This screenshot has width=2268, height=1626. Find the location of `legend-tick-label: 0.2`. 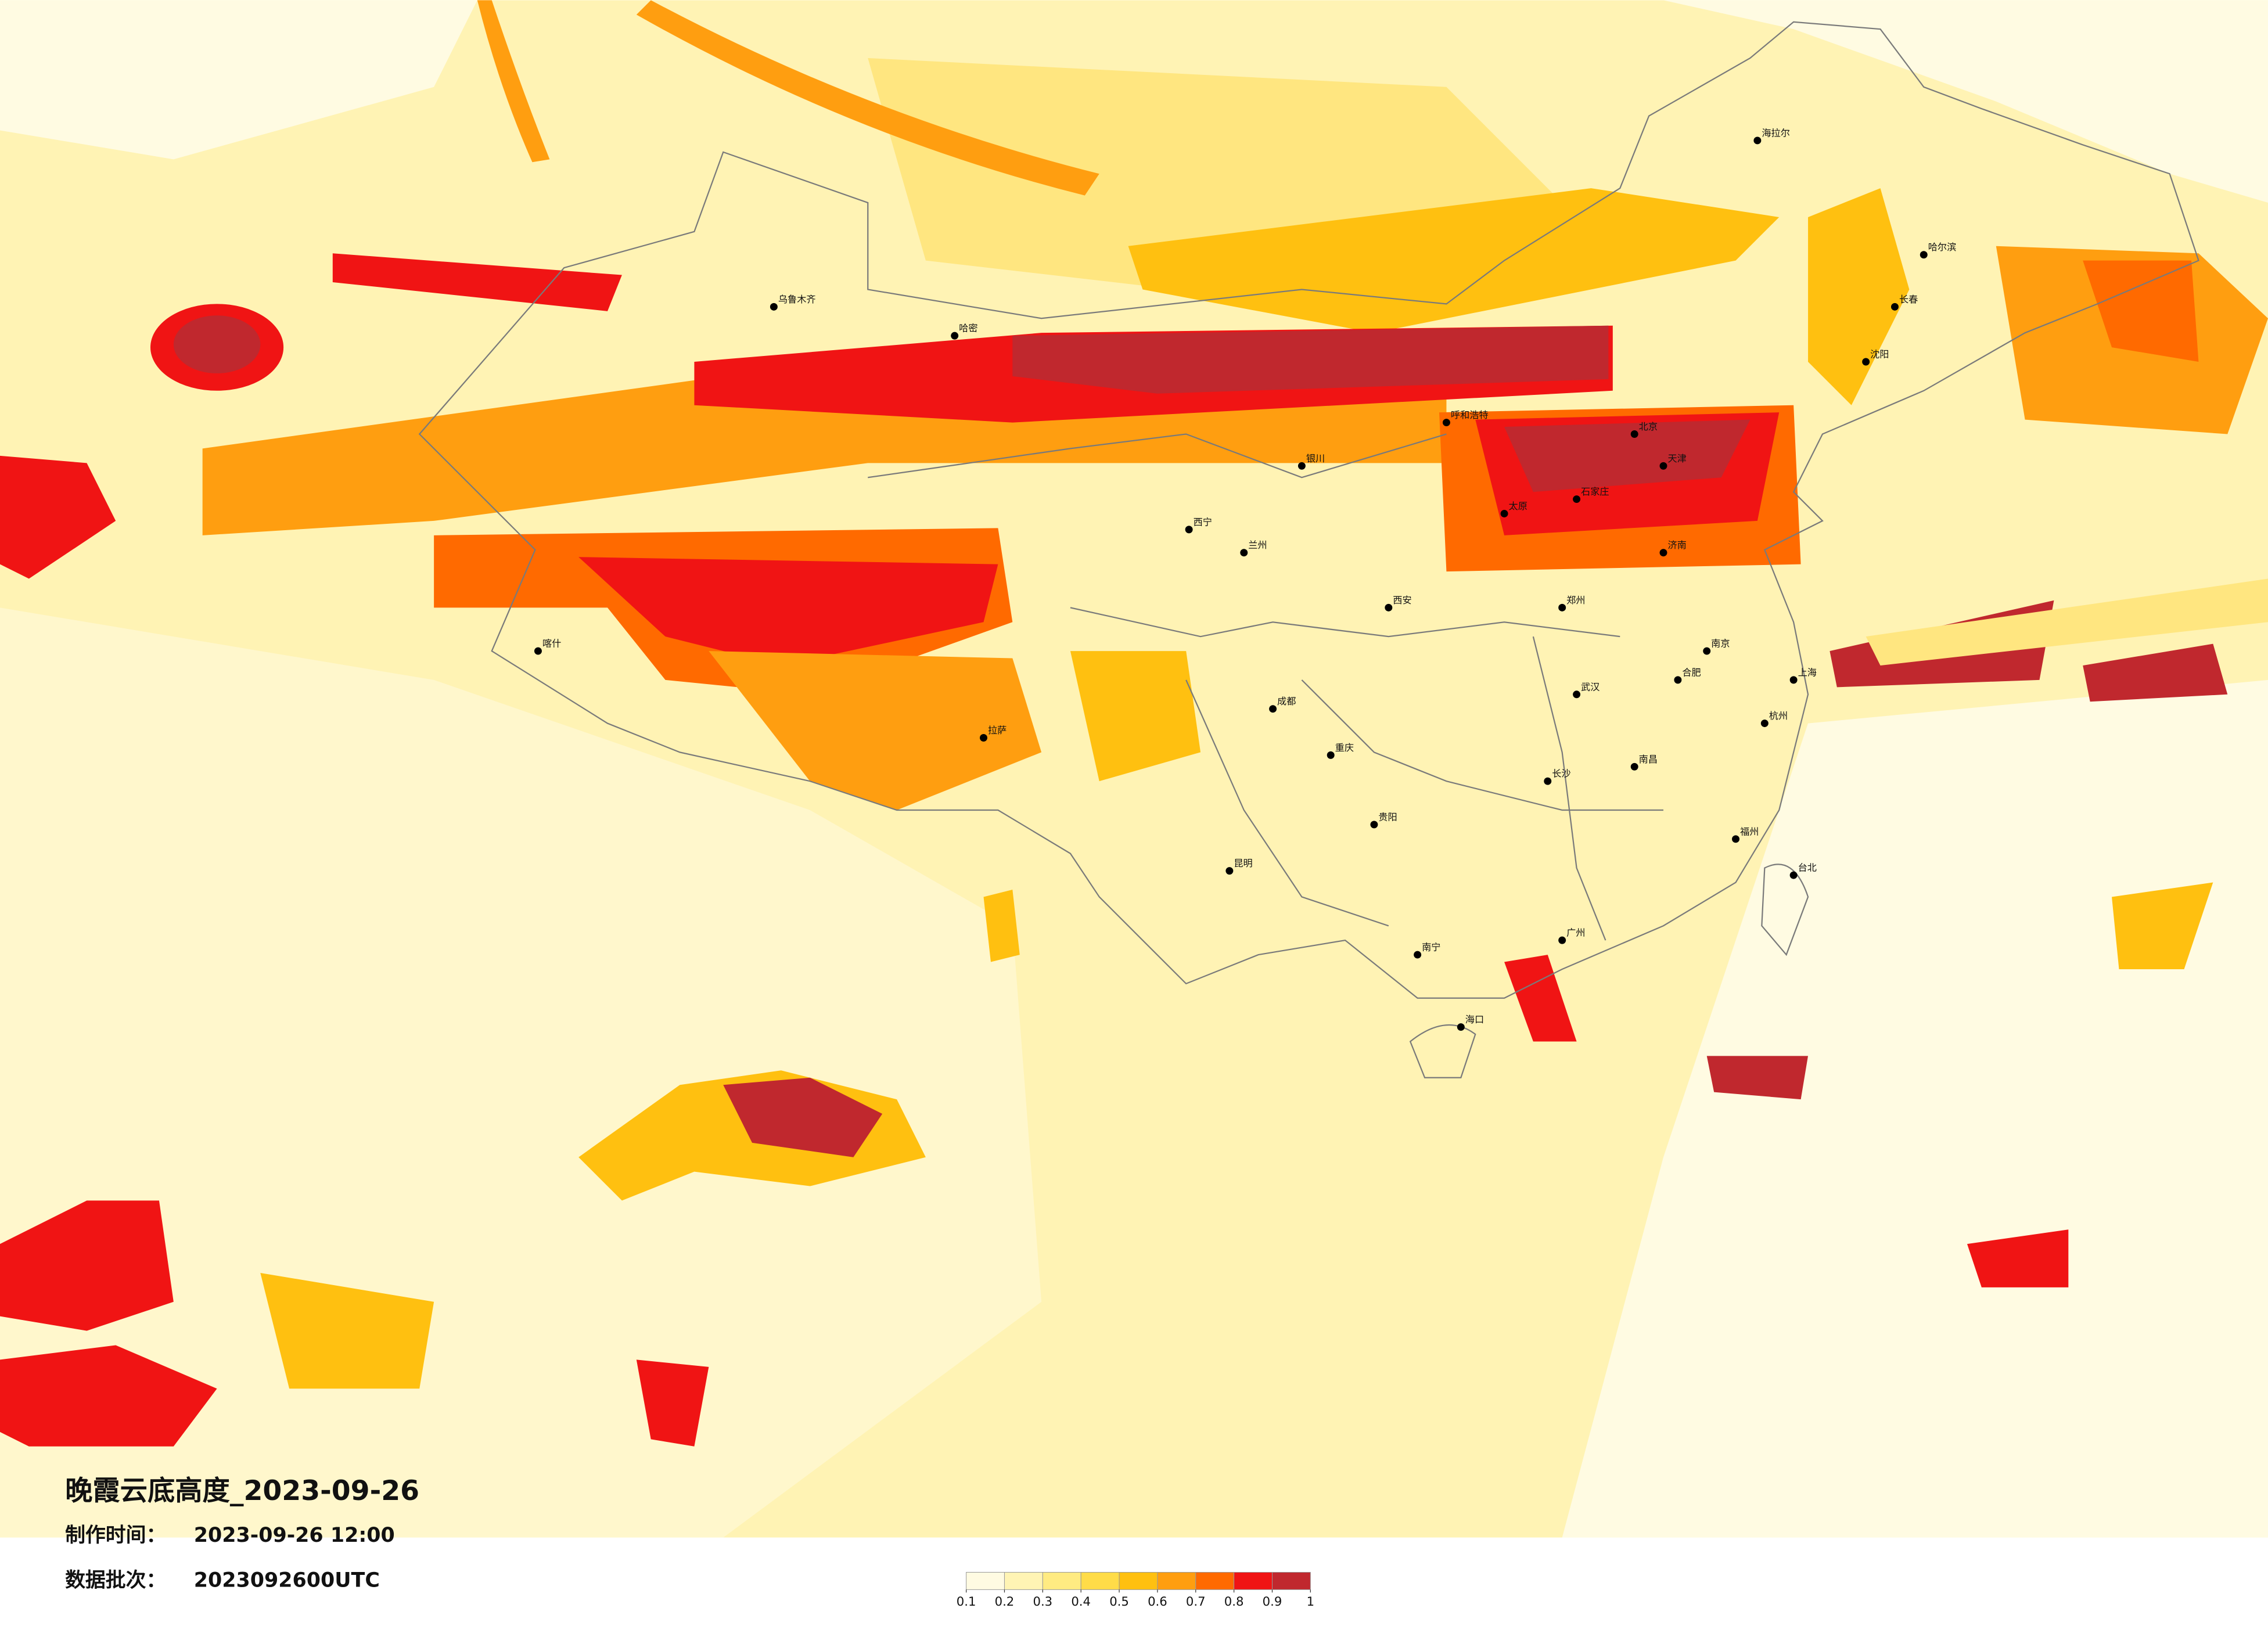

legend-tick-label: 0.2 is located at coordinates (1005, 1601).